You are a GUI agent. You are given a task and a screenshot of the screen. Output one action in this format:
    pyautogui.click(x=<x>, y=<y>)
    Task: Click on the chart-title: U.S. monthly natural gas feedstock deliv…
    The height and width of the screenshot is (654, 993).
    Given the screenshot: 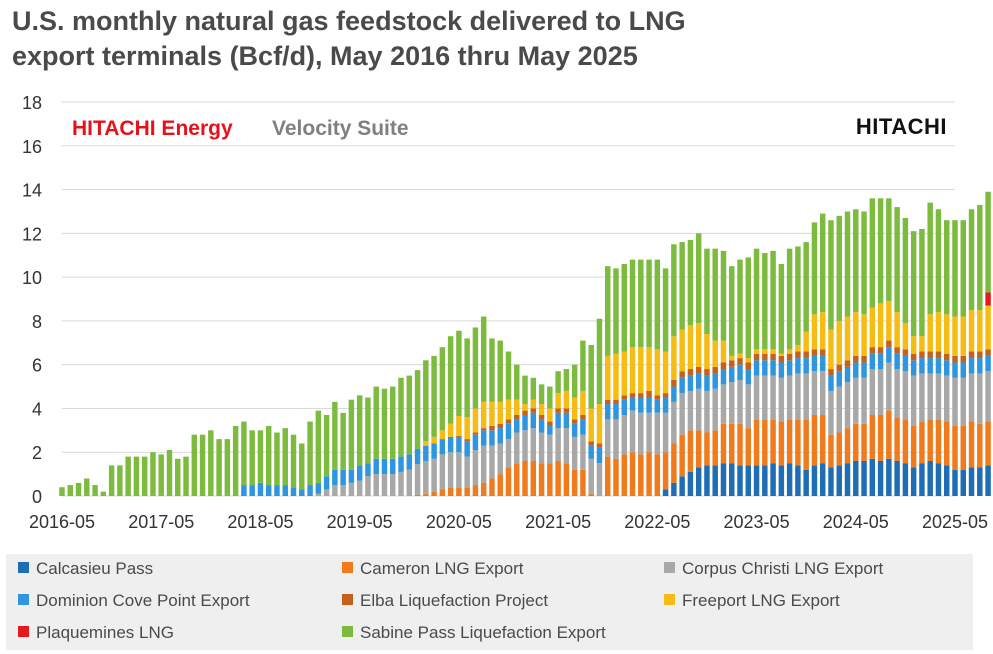 What is the action you would take?
    pyautogui.click(x=492, y=39)
    